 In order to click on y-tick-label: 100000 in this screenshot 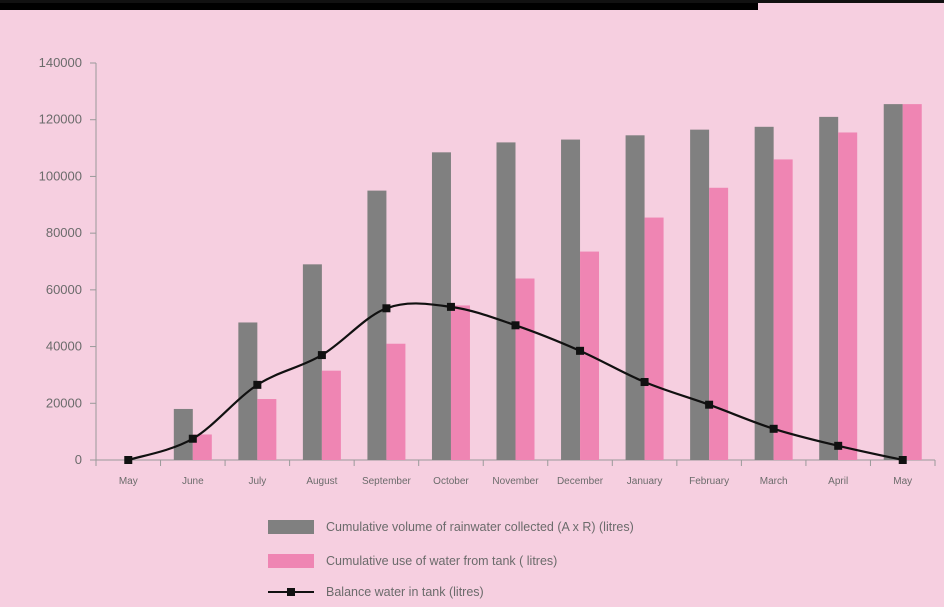, I will do `click(60, 175)`.